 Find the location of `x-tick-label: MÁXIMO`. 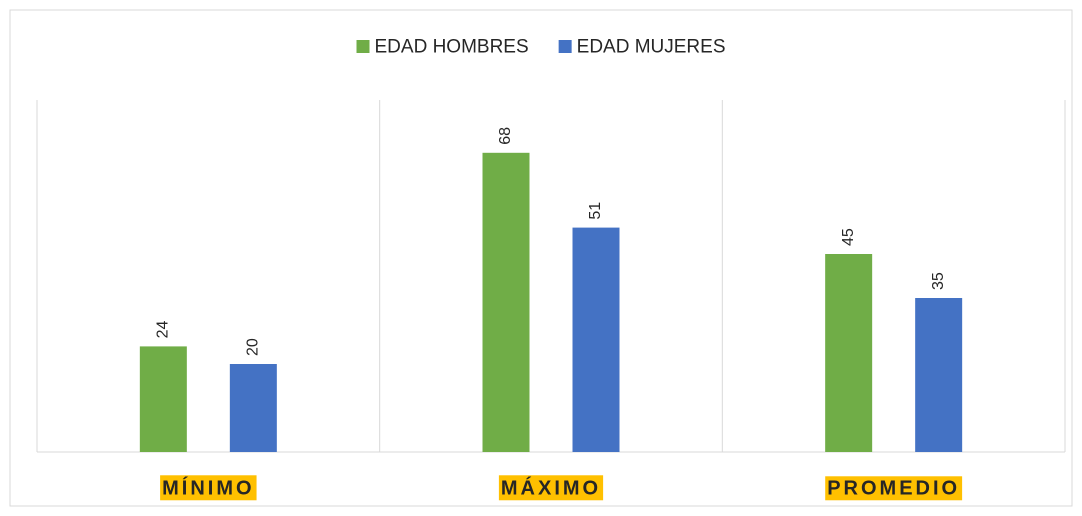

x-tick-label: MÁXIMO is located at coordinates (551, 487).